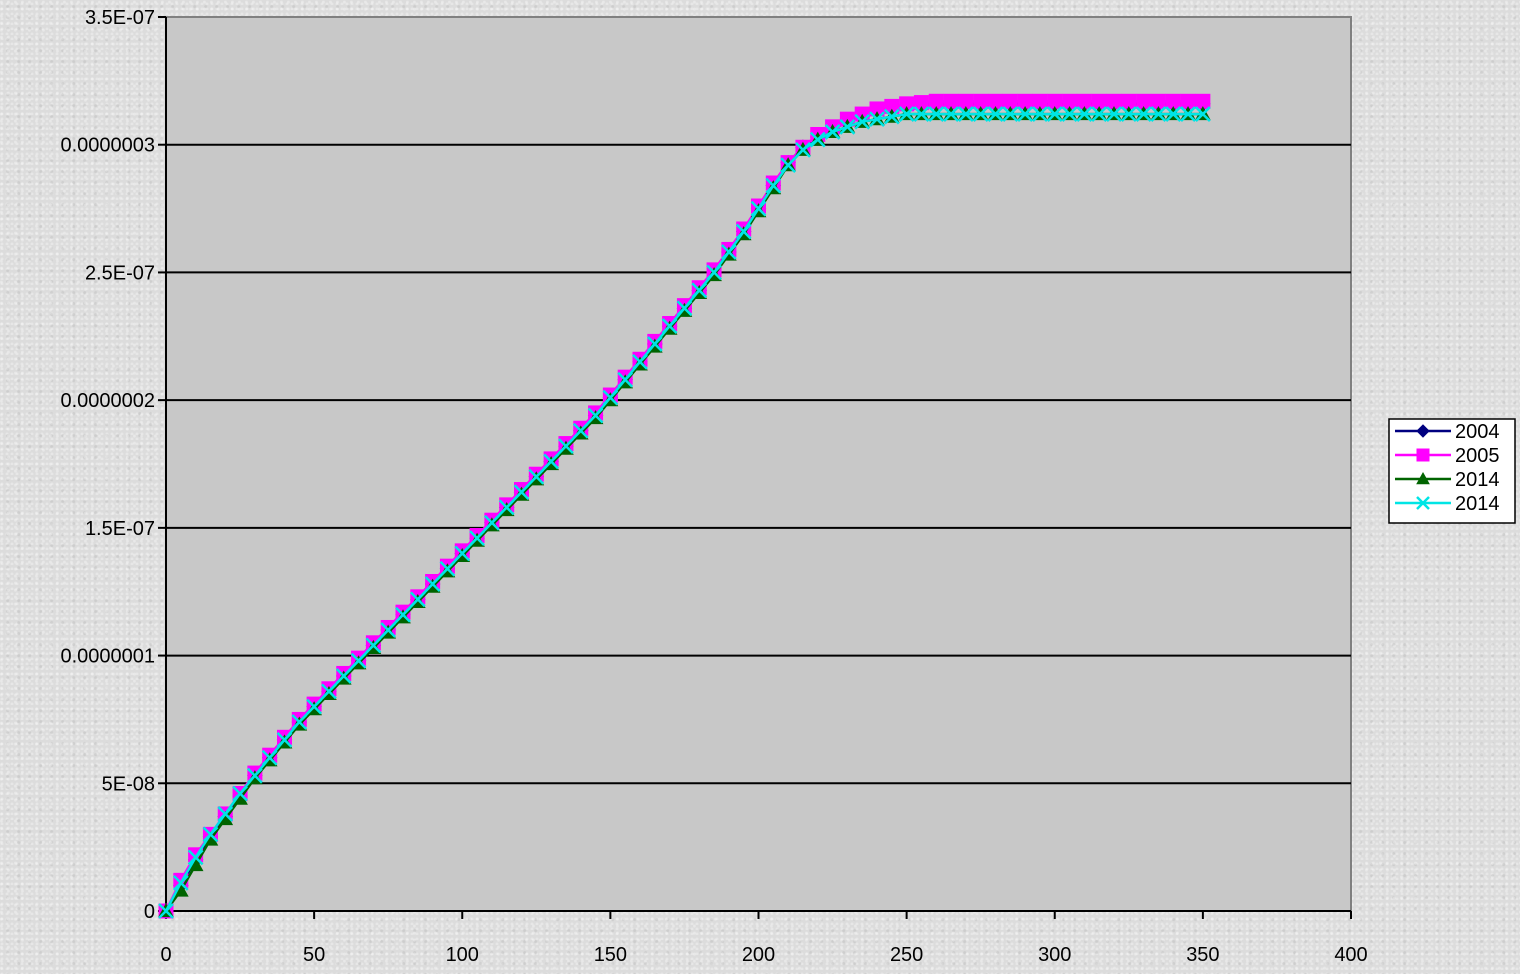  Describe the element at coordinates (1350, 955) in the screenshot. I see `x-tick-label: 400` at that location.